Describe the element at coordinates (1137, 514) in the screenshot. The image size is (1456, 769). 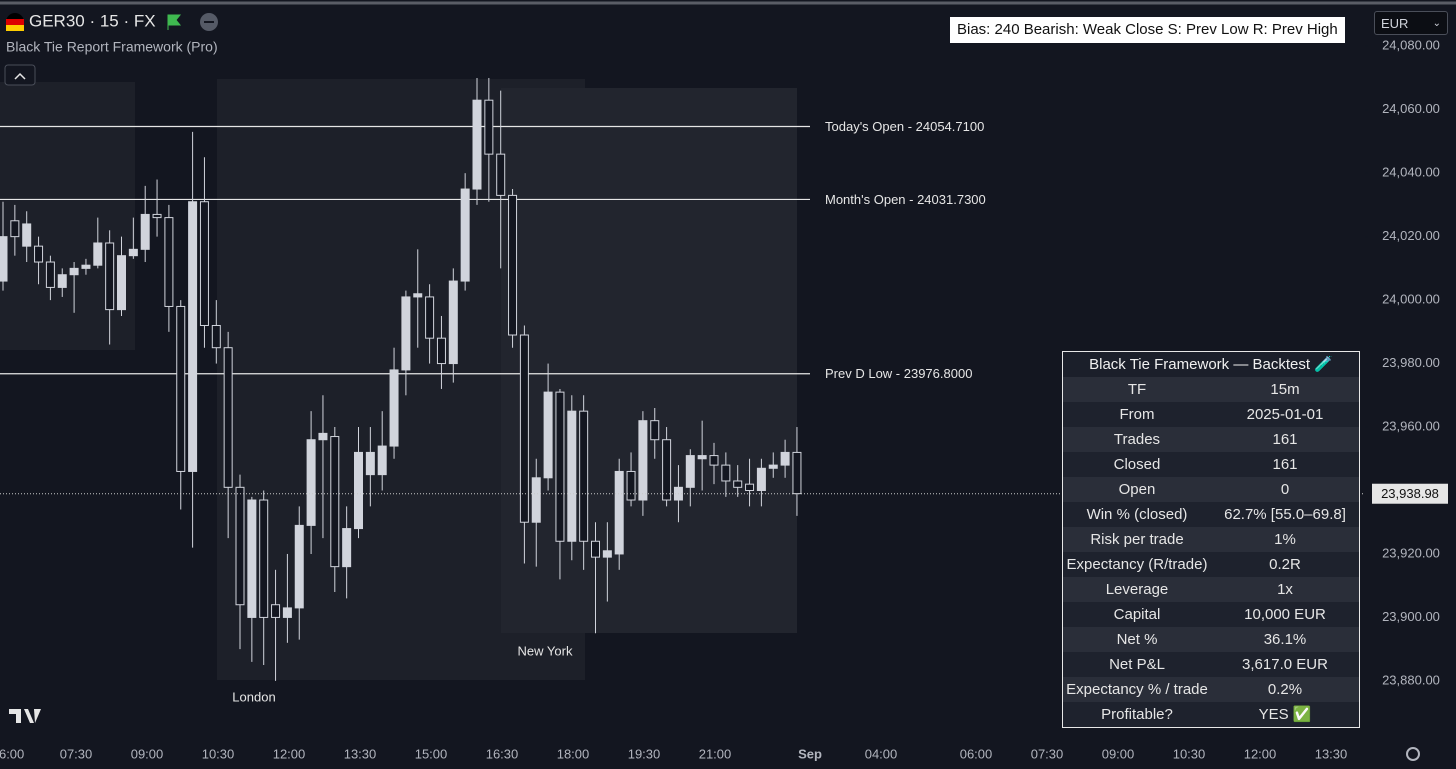
I see `table-key: Win % (closed)` at that location.